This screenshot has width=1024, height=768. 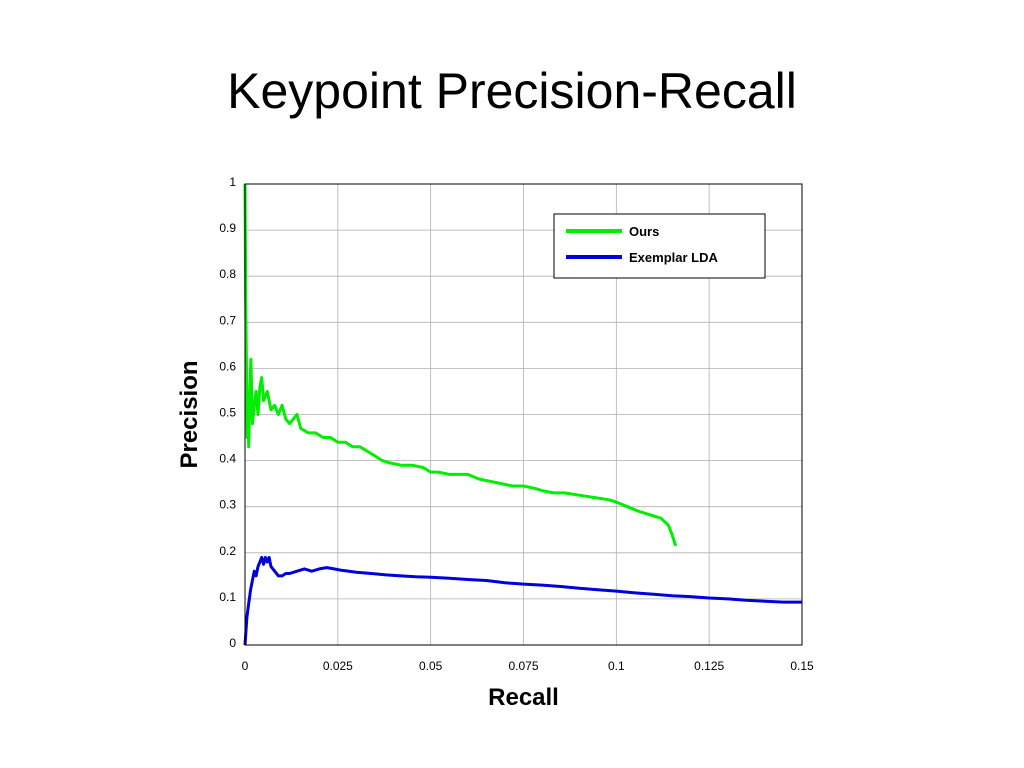 What do you see at coordinates (232, 643) in the screenshot?
I see `y-tick-label: 0` at bounding box center [232, 643].